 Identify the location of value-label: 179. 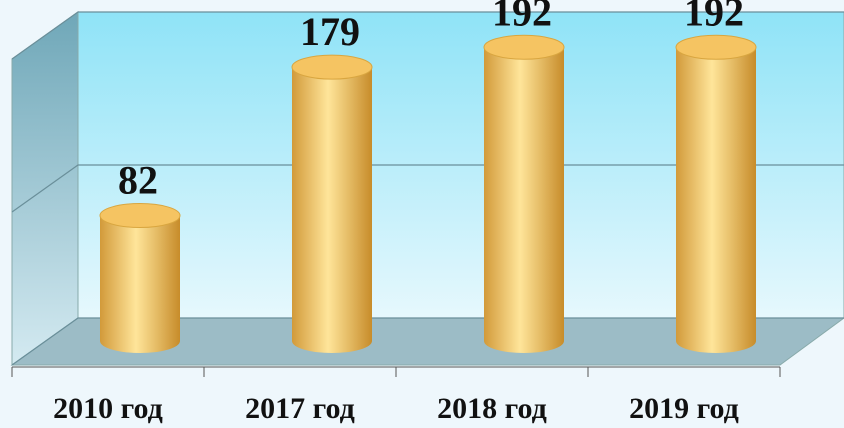
(330, 31).